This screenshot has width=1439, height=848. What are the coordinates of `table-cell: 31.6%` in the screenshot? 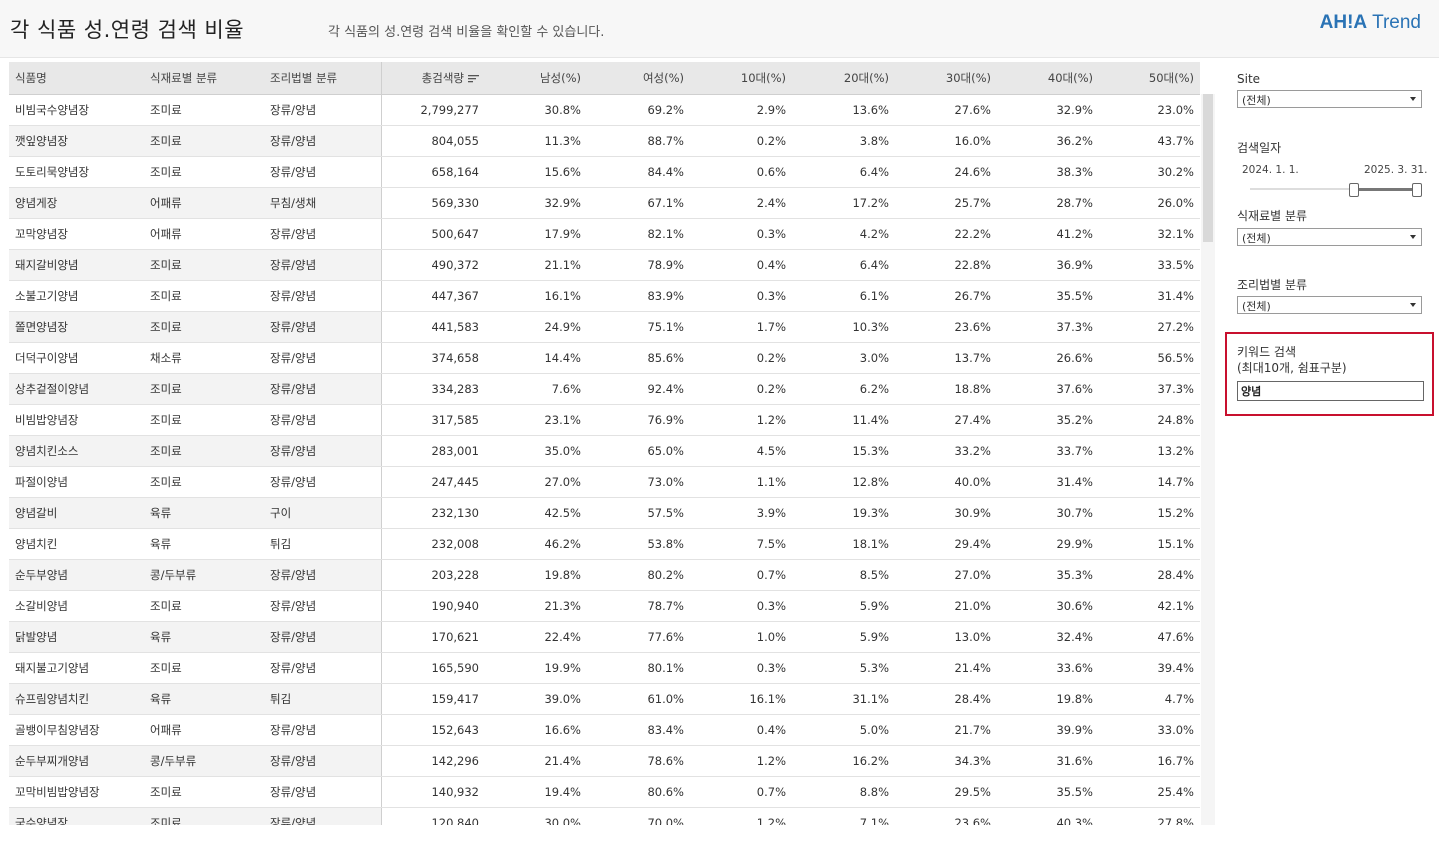 It's located at (1048, 761).